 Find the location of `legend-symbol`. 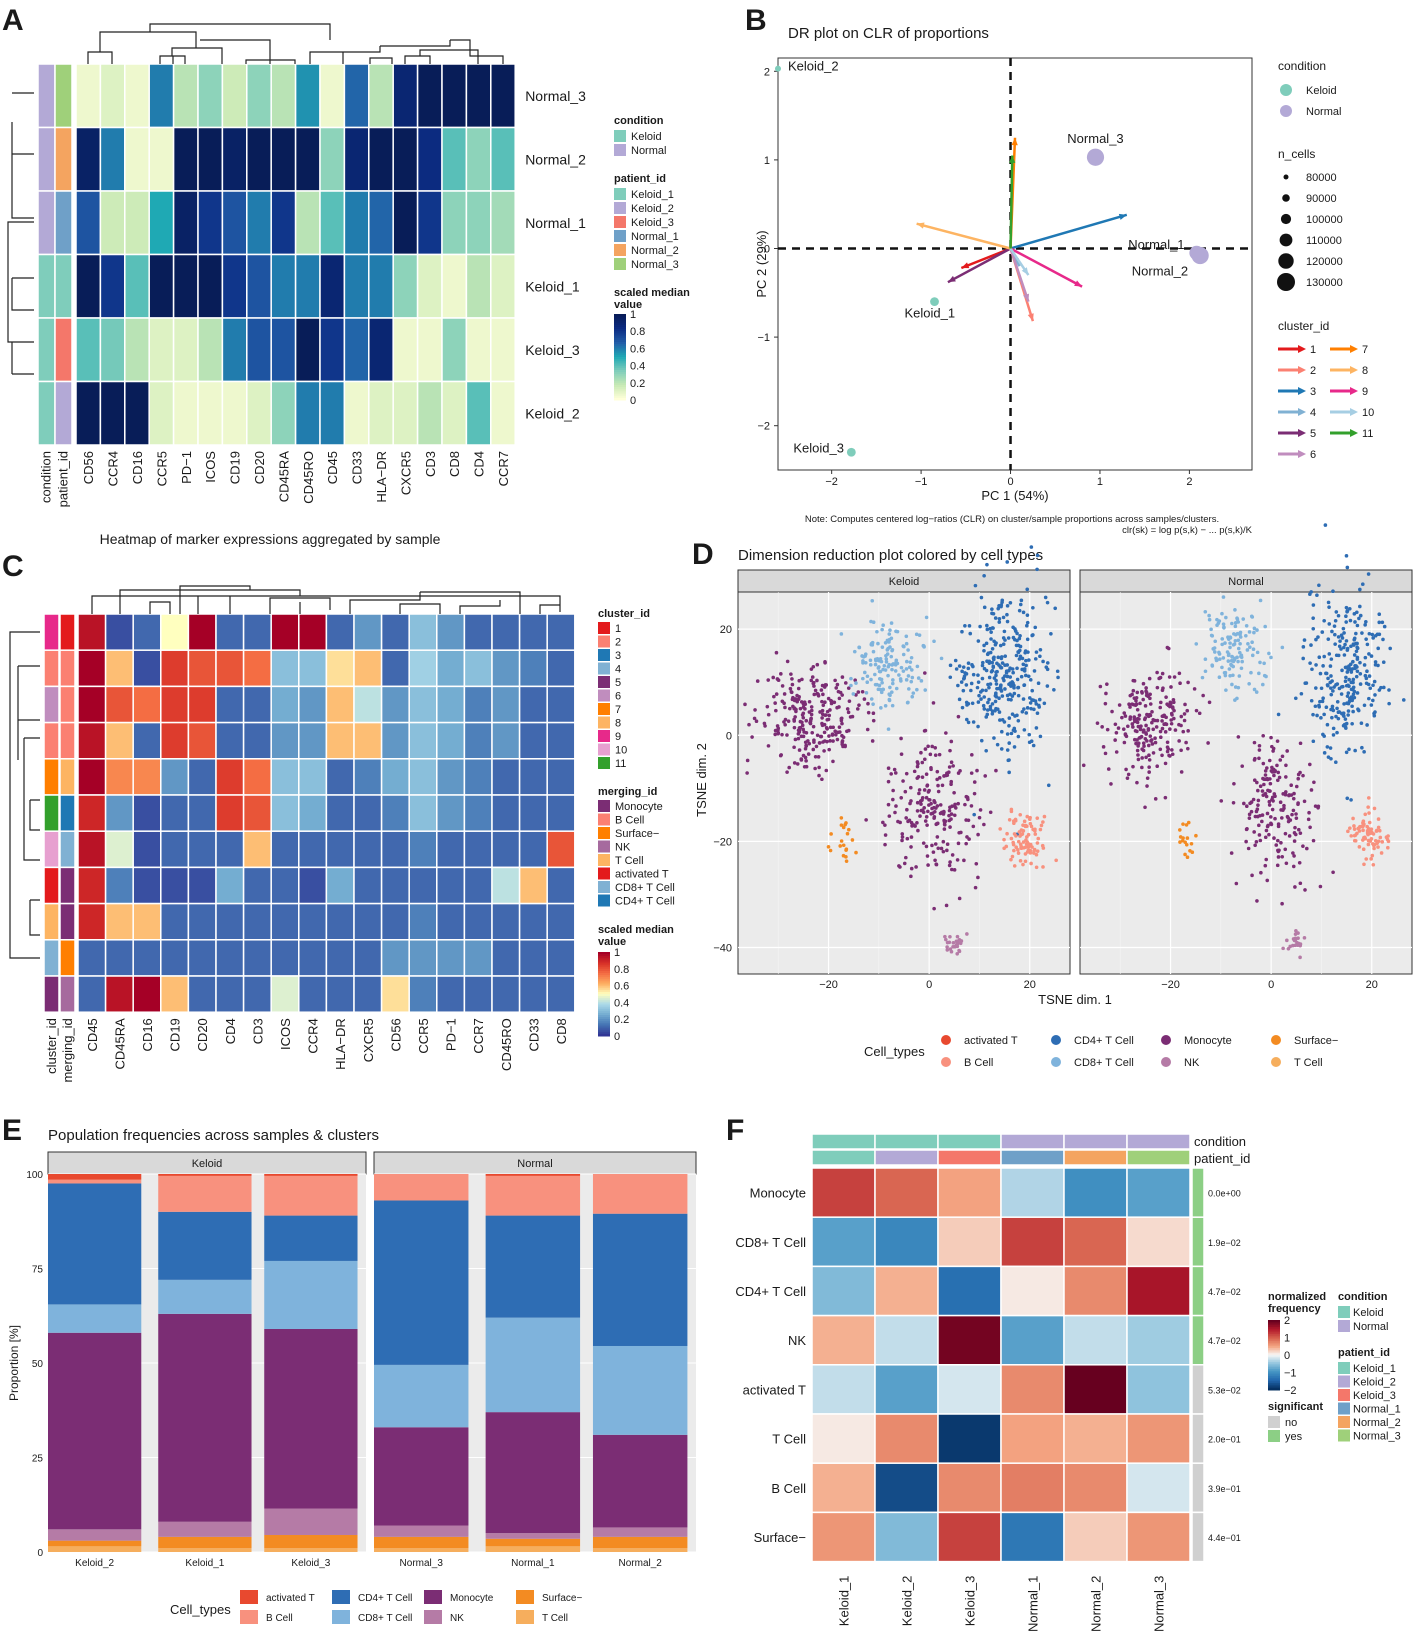

legend-symbol is located at coordinates (1286, 177).